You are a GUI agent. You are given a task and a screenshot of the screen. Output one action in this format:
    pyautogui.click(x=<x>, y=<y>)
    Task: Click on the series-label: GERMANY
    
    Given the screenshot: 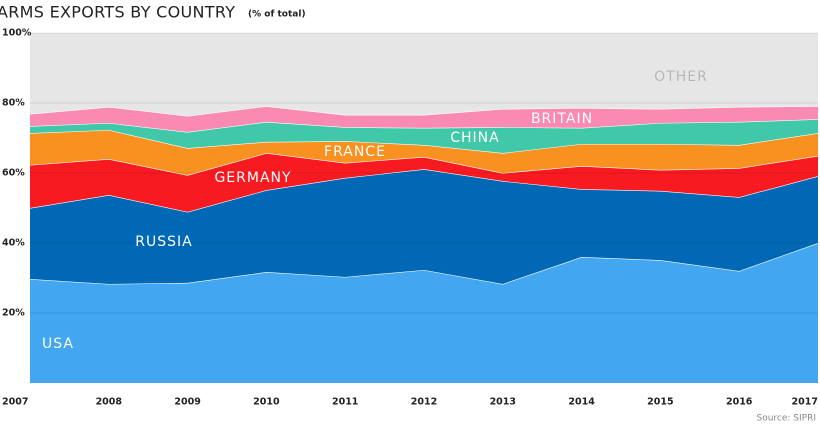 What is the action you would take?
    pyautogui.click(x=252, y=178)
    